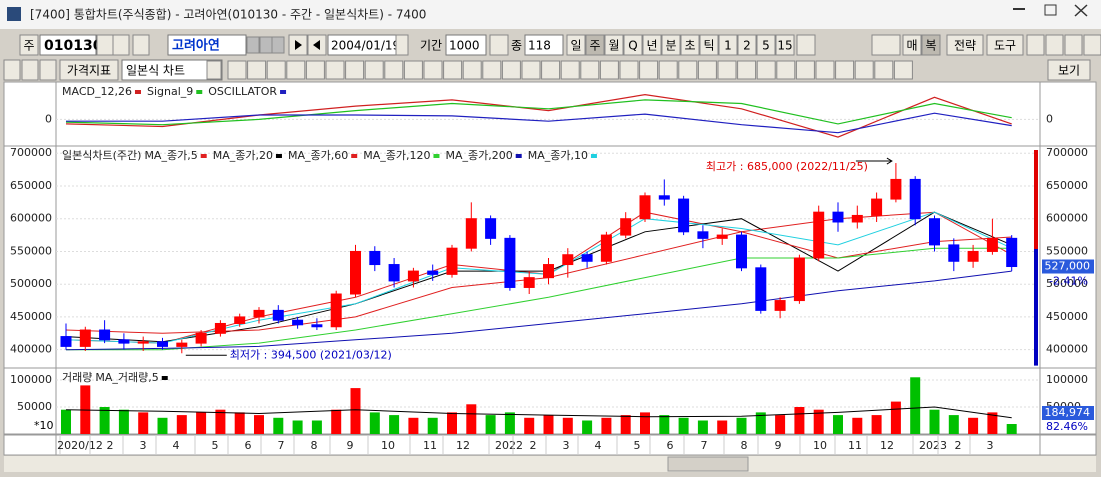  Describe the element at coordinates (365, 46) in the screenshot. I see `date-text: 2004/01/19` at that location.